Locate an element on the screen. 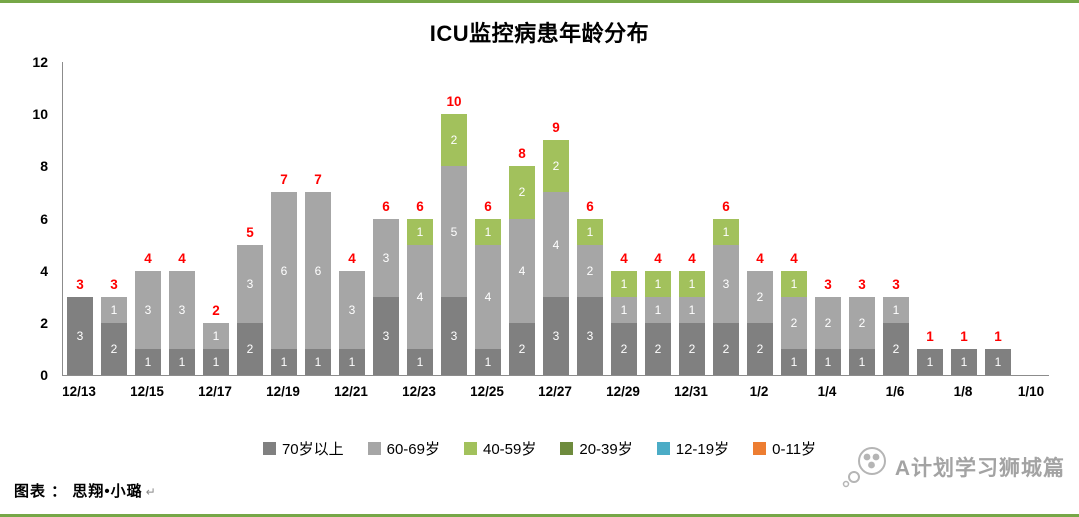 Image resolution: width=1079 pixels, height=517 pixels. bottom-border is located at coordinates (539, 515).